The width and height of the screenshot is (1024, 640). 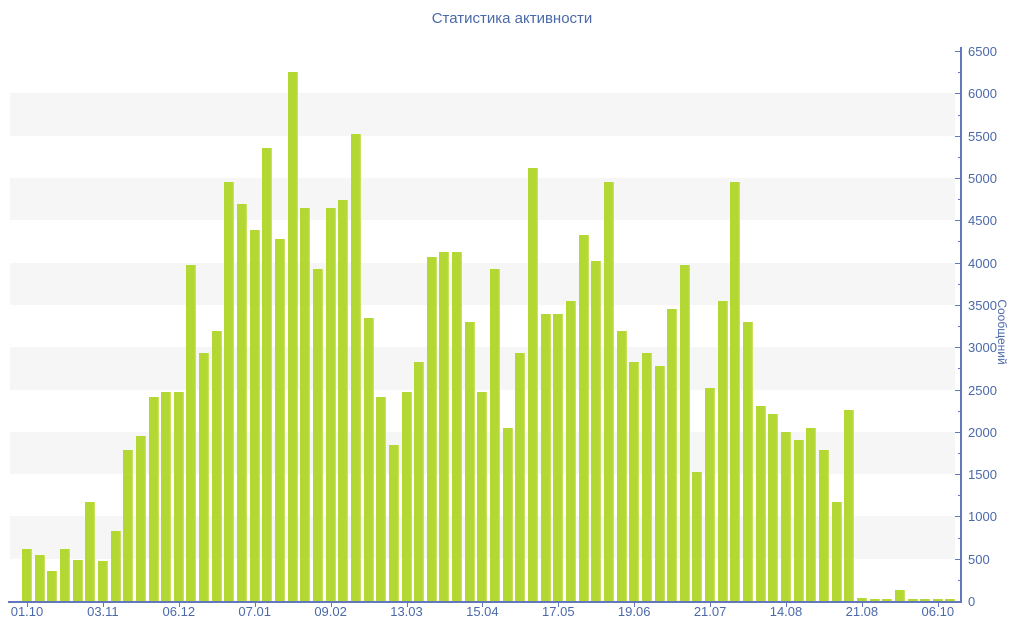 I want to click on x-axis-date-label: 14.08, so click(x=786, y=611).